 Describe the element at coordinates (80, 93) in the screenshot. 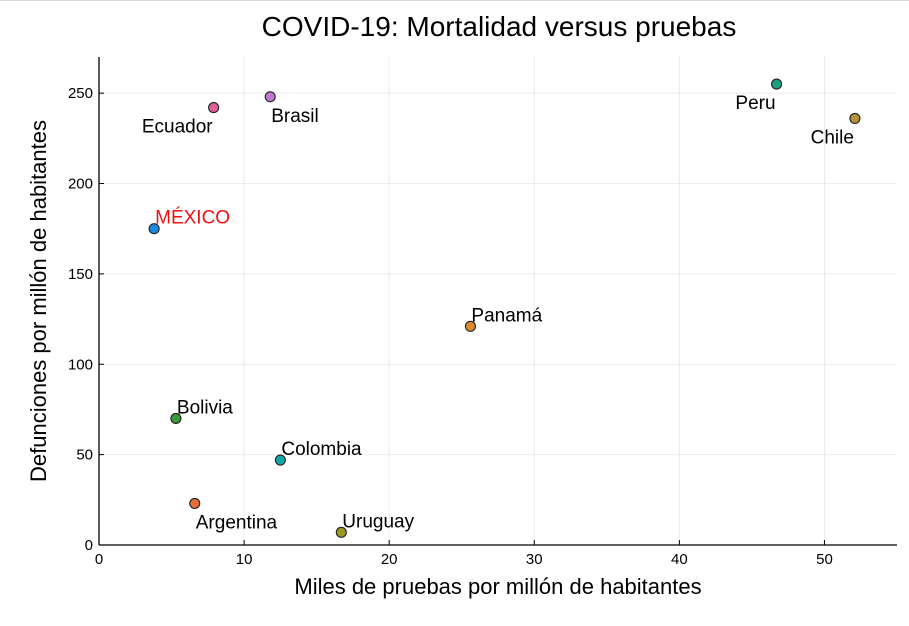

I see `y-tick-label: 250` at that location.